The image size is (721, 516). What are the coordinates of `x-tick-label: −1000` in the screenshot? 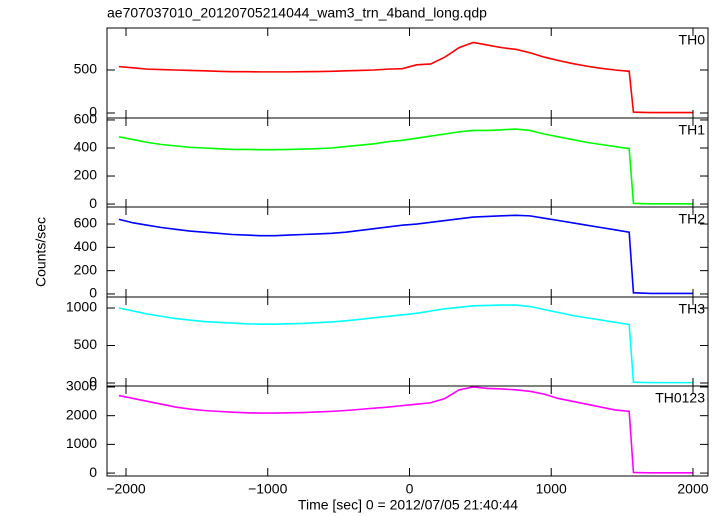 It's located at (268, 489).